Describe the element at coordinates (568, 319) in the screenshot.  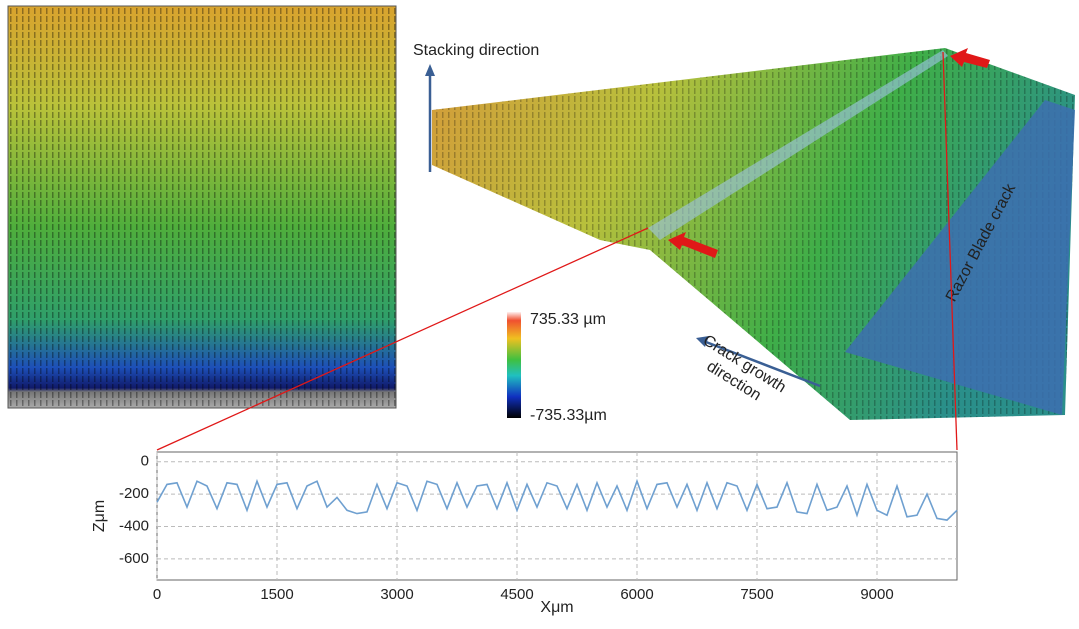
I see `colorbar-max: 735.33 µm` at that location.